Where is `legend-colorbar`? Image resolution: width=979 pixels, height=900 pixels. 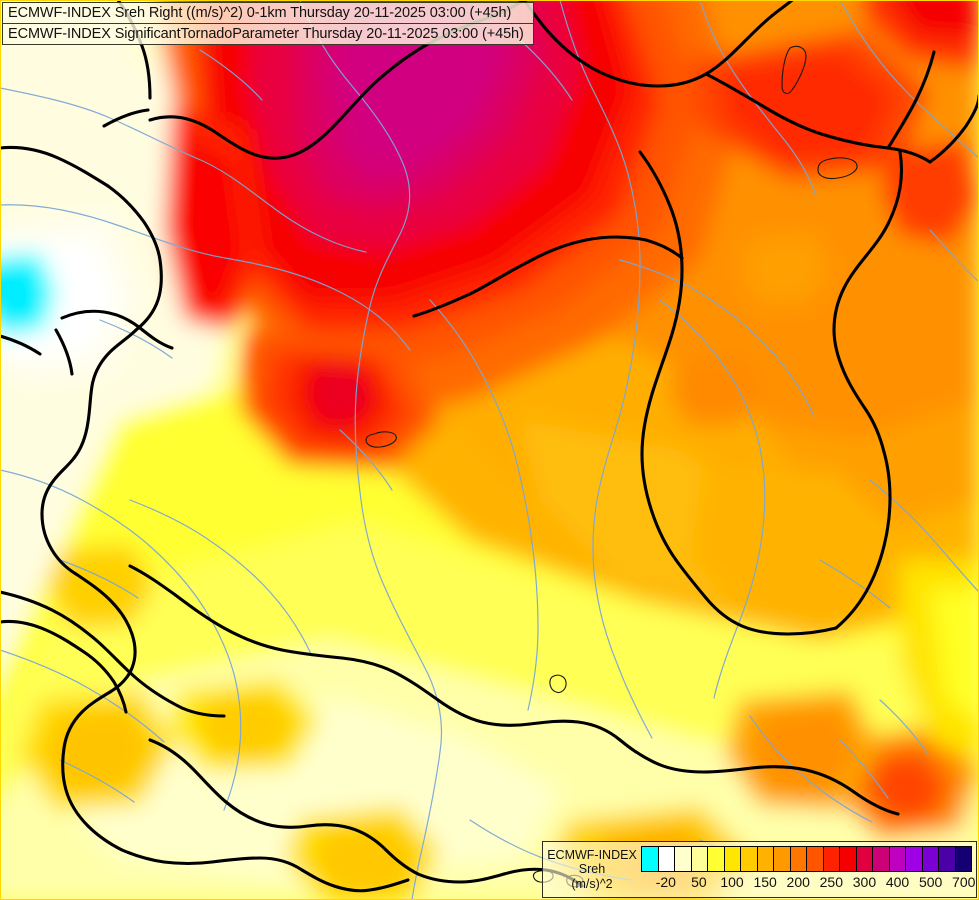 legend-colorbar is located at coordinates (806, 859).